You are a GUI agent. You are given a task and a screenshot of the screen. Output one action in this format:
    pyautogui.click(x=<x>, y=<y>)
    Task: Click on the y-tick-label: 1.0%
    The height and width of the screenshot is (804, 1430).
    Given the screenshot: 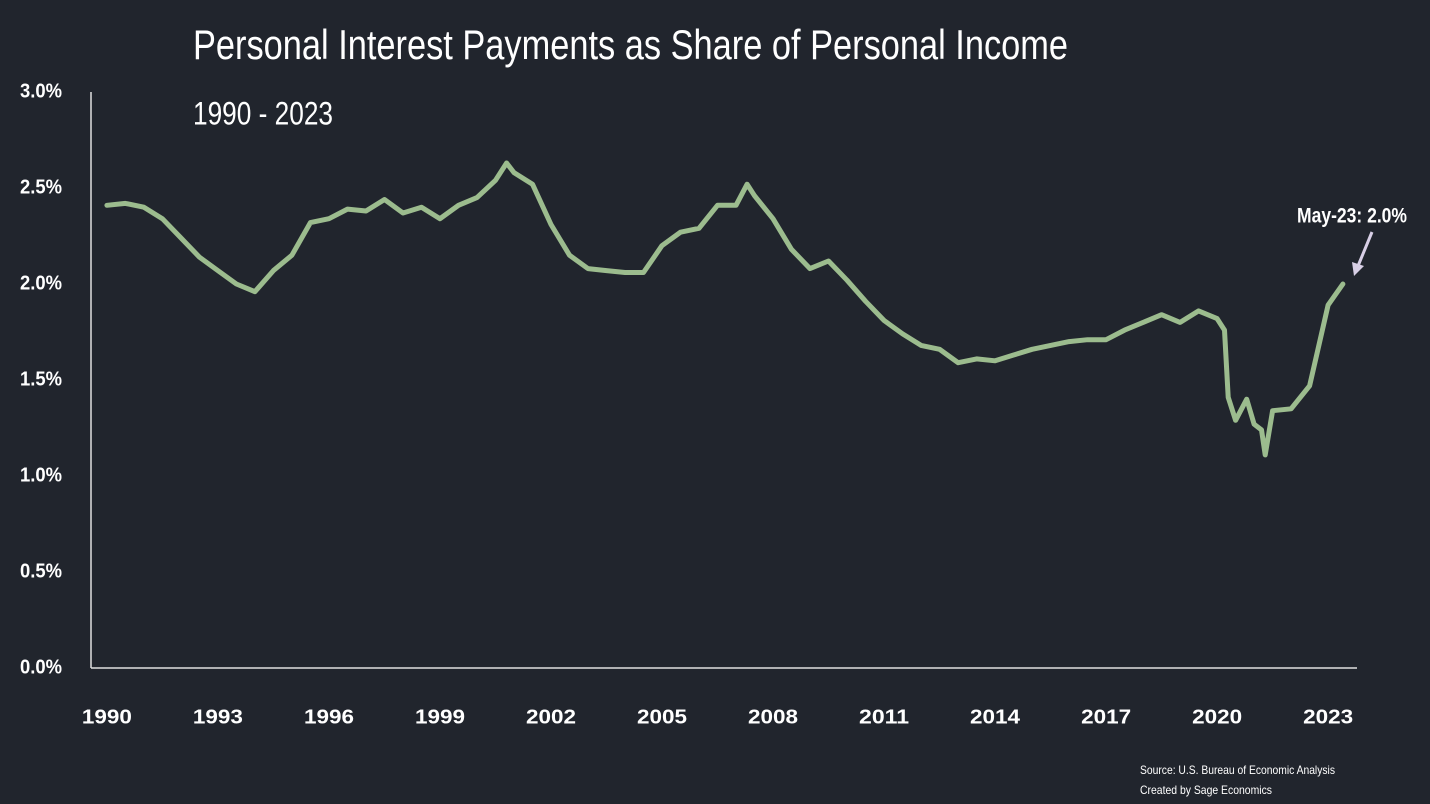 What is the action you would take?
    pyautogui.click(x=41, y=475)
    